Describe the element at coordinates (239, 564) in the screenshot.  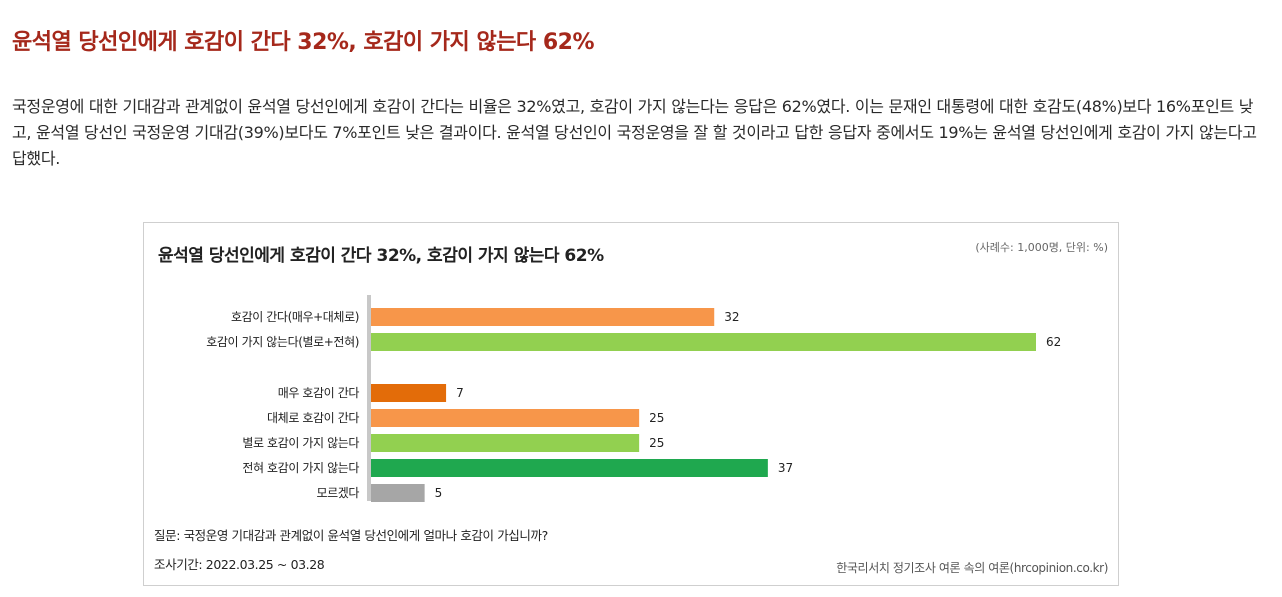
I see `survey-period: 조사기간: 2022.03.25 ~ 03.28` at that location.